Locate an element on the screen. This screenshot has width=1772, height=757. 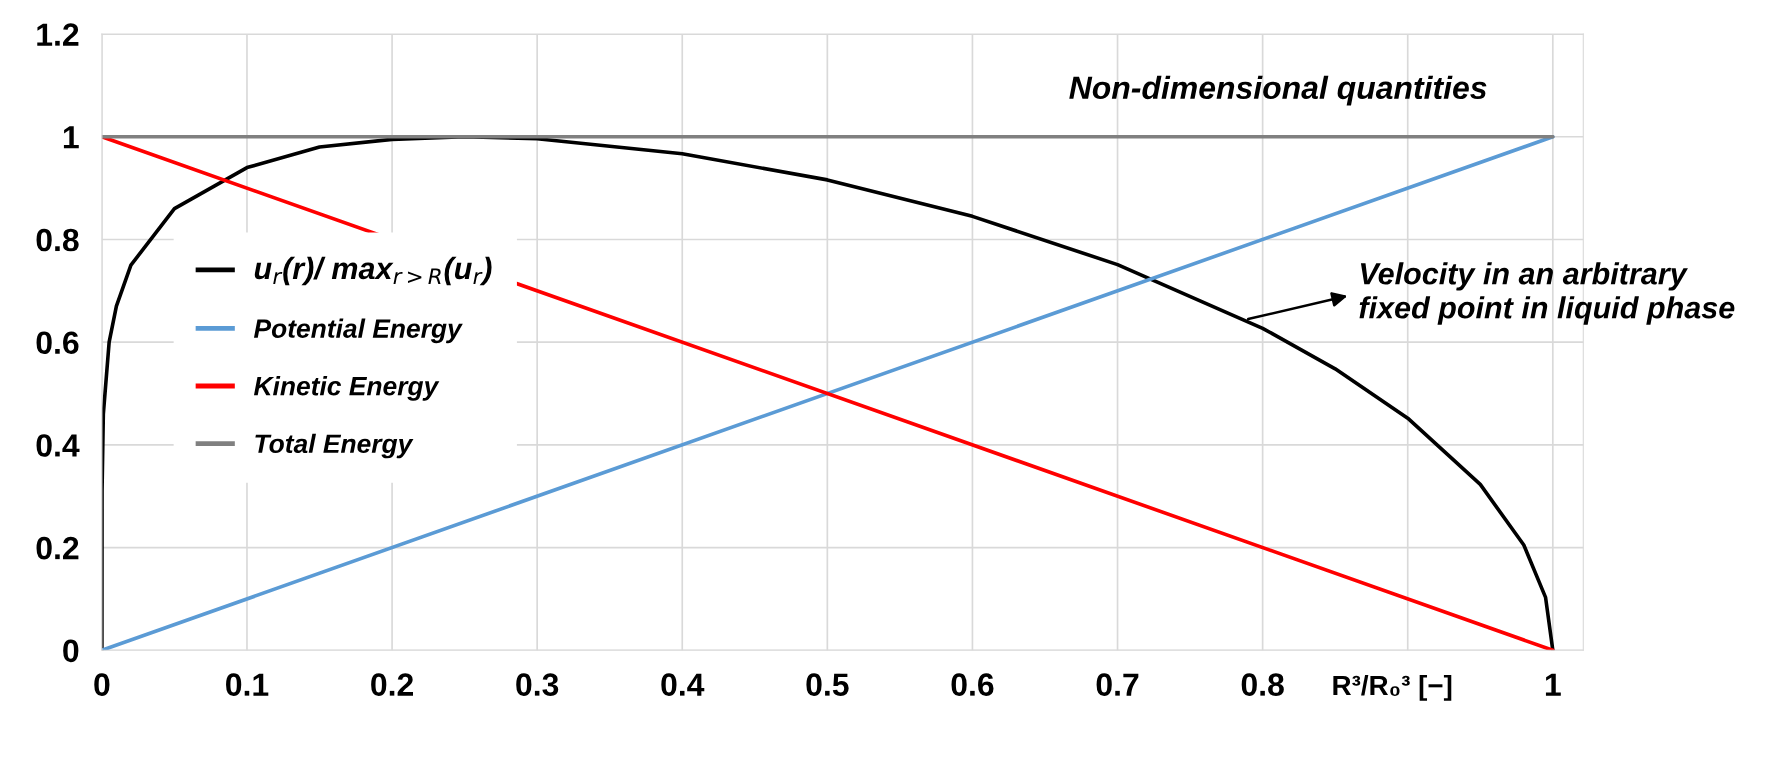
x-tick-label: 0.3 is located at coordinates (537, 684).